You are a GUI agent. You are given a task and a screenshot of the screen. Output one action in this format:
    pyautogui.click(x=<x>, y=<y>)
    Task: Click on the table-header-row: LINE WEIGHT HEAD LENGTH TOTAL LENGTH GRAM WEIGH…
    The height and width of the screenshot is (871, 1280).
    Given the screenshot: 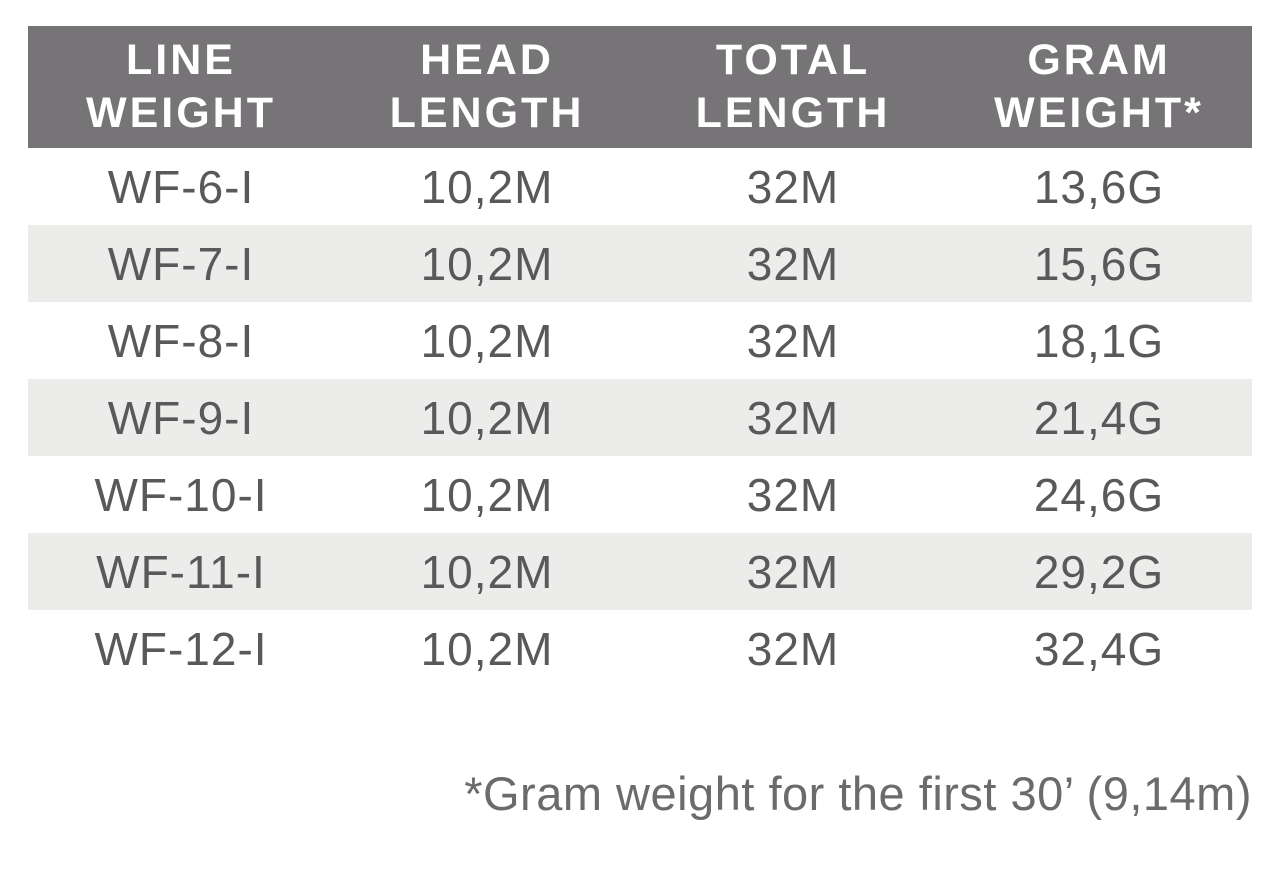 What is the action you would take?
    pyautogui.click(x=640, y=87)
    